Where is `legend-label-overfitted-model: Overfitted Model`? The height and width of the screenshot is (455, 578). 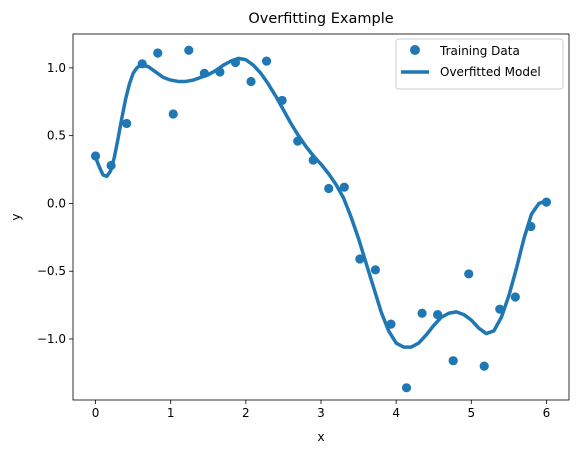
legend-label-overfitted-model: Overfitted Model is located at coordinates (490, 72).